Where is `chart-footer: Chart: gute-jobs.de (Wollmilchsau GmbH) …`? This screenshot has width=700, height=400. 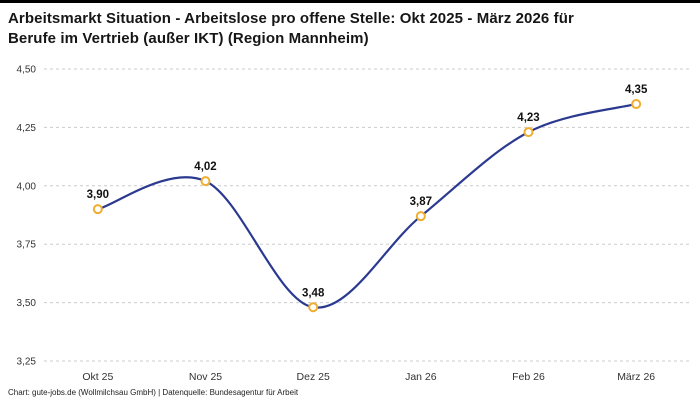 chart-footer: Chart: gute-jobs.de (Wollmilchsau GmbH) … is located at coordinates (153, 392).